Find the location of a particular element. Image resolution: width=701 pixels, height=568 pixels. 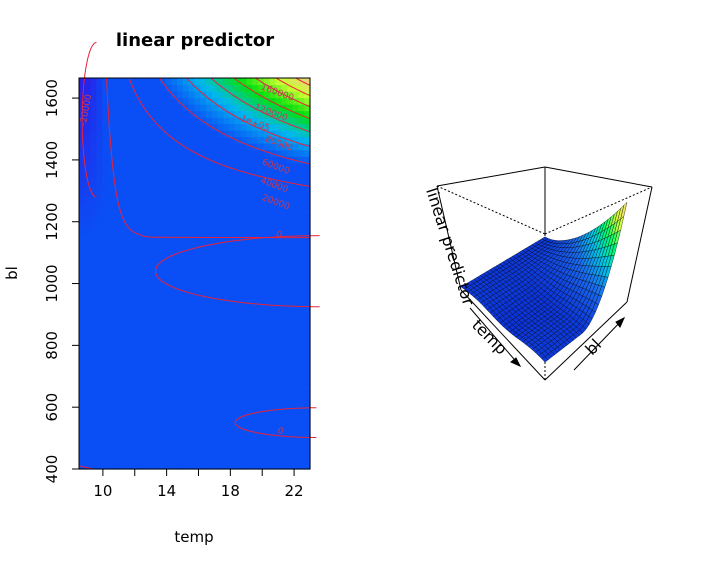

contour-line is located at coordinates (219, 132).